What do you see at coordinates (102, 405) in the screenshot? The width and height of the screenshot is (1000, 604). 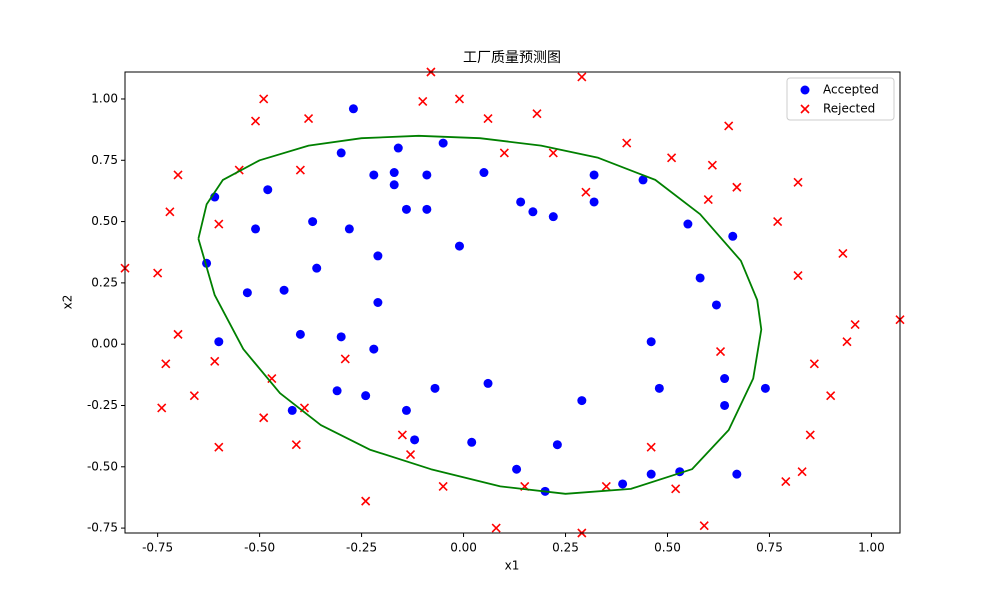 I see `y-tick-label: -0.25` at bounding box center [102, 405].